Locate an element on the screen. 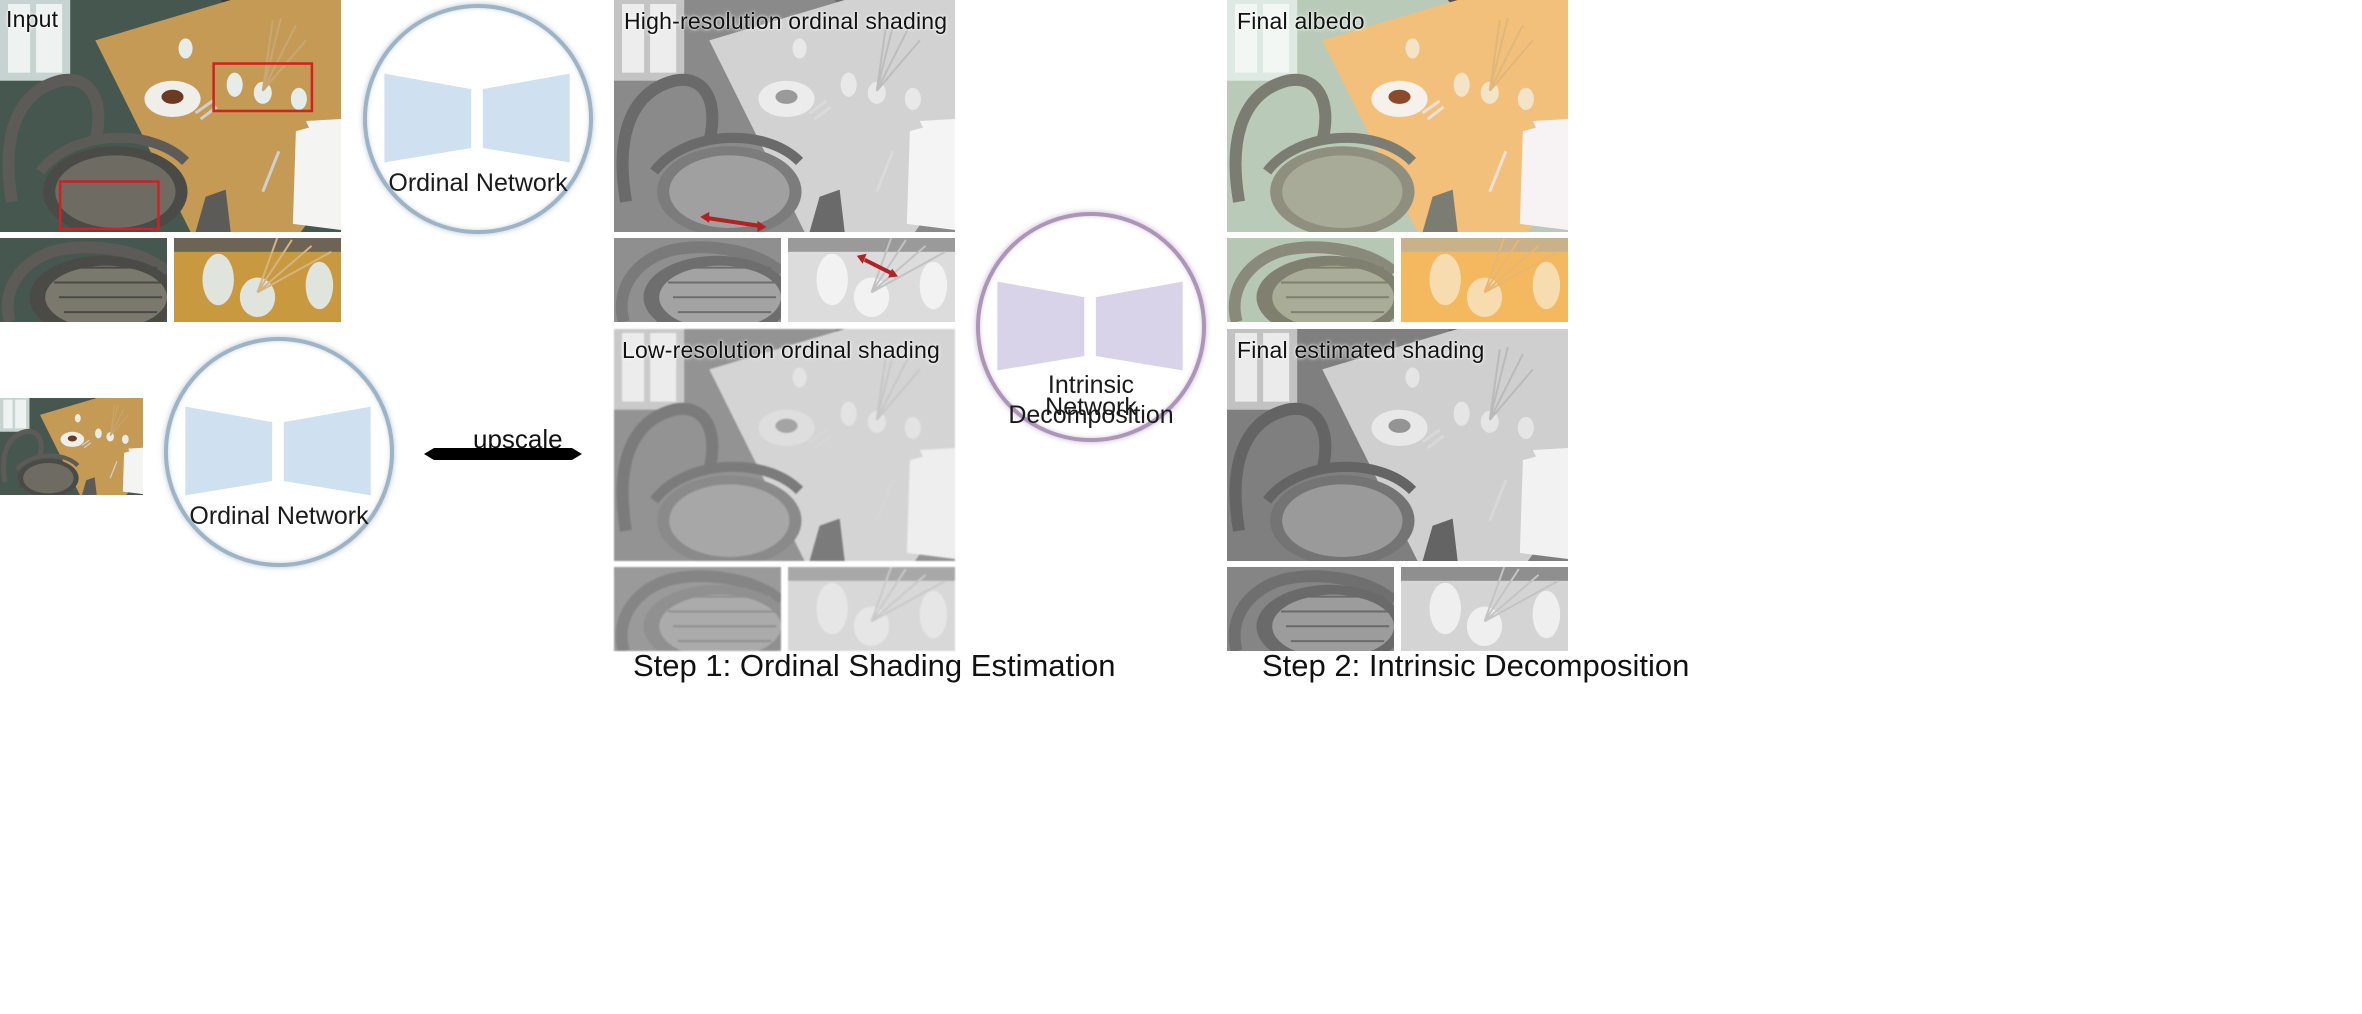  step1-caption: Step 1: Ordinal Shading Estimation is located at coordinates (874, 665).